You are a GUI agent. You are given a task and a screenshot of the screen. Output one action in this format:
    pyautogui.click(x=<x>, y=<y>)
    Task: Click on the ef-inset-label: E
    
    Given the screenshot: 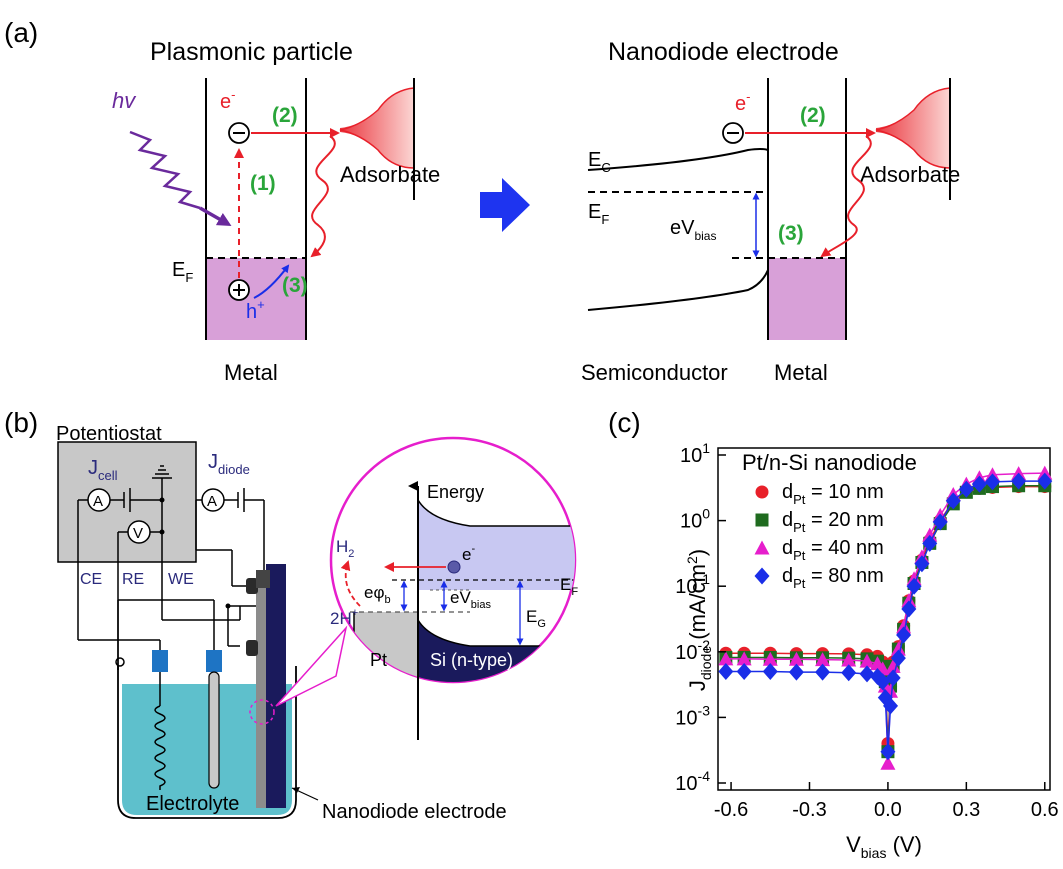 What is the action you would take?
    pyautogui.click(x=565, y=584)
    